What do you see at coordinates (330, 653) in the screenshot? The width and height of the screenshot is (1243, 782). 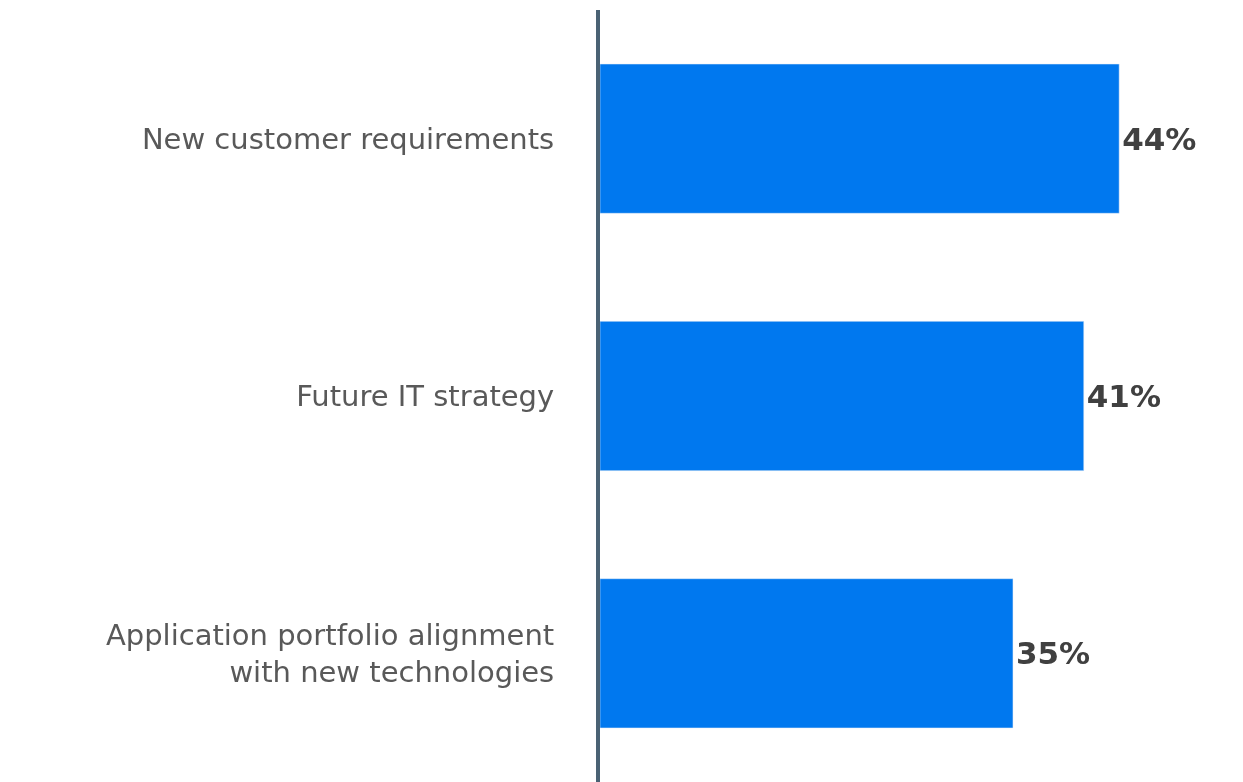 I see `y-tick-label: Application portfolio alignment with new technologies` at bounding box center [330, 653].